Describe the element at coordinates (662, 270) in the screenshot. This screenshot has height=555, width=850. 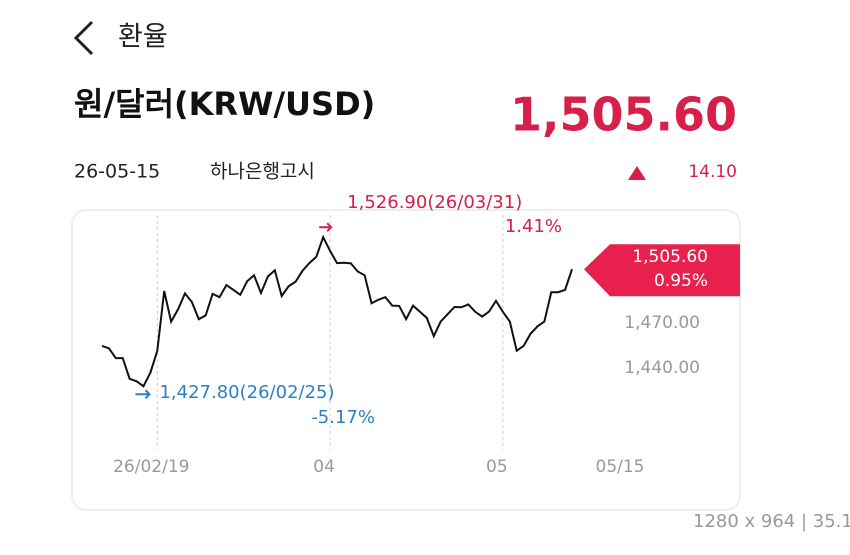
I see `current-tag` at that location.